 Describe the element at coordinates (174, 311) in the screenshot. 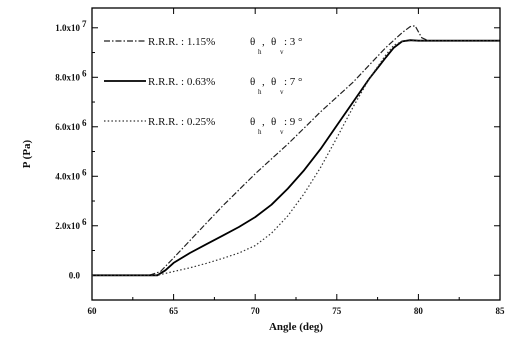

I see `x-tick-label: 65` at that location.